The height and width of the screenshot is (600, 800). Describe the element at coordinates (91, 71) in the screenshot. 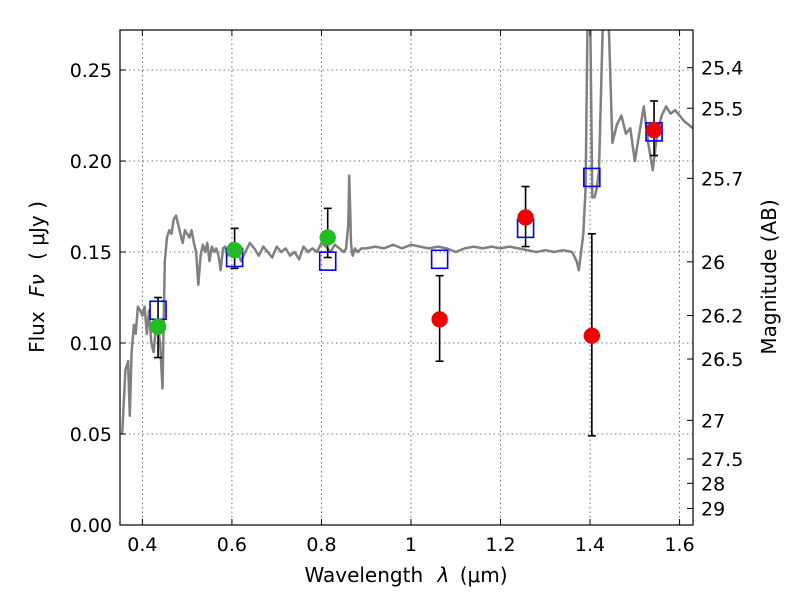

I see `y-tick-label: 0.25` at that location.